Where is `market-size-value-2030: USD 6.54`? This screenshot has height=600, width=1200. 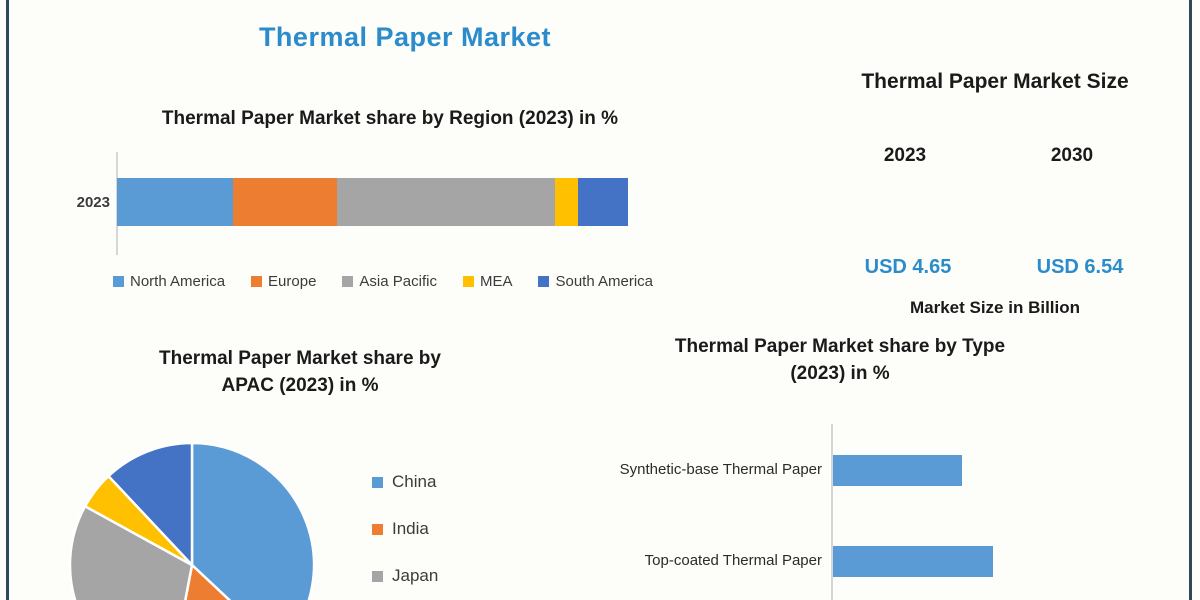
market-size-value-2030: USD 6.54 is located at coordinates (1080, 267).